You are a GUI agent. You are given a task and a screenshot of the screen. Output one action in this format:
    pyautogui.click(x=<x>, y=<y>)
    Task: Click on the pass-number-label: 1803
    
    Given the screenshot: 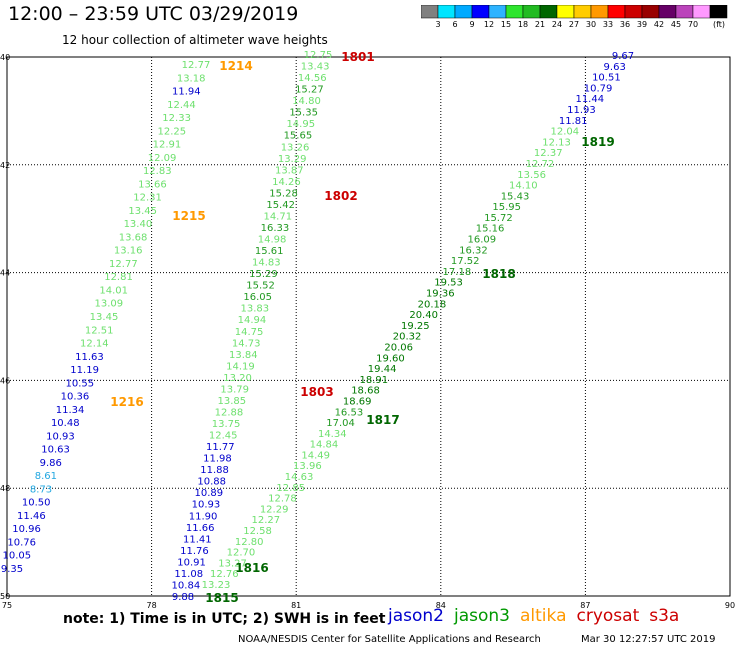 What is the action you would take?
    pyautogui.click(x=316, y=392)
    